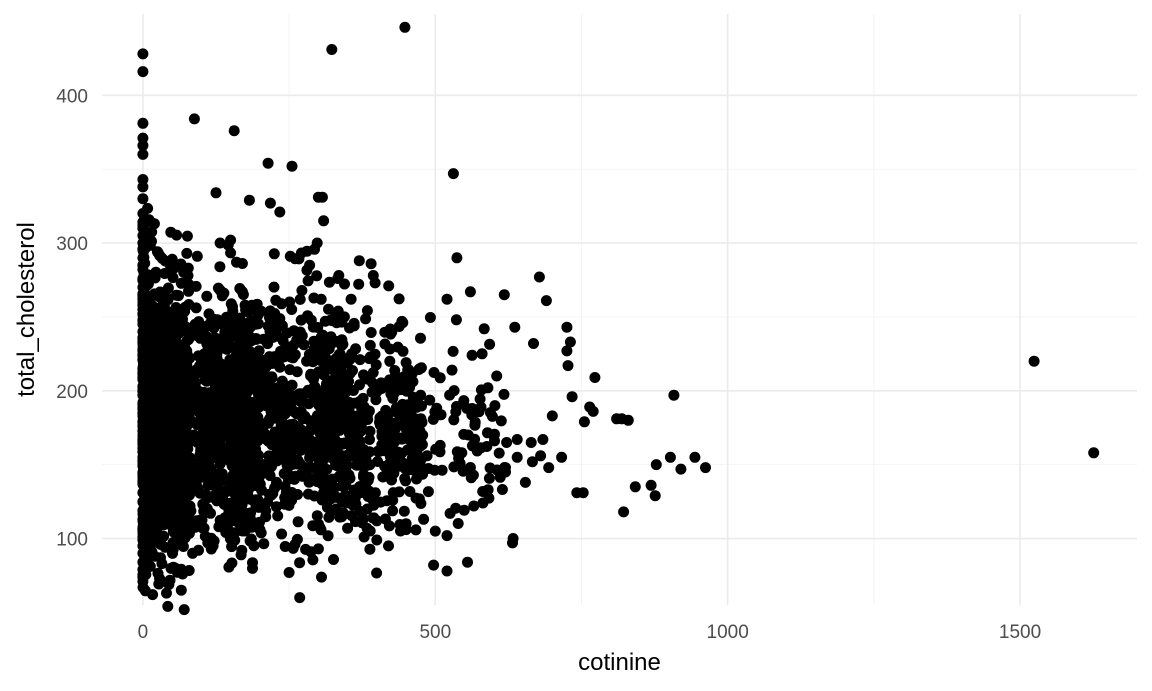 The image size is (1152, 691). Describe the element at coordinates (72, 96) in the screenshot. I see `y-tick-label: 400` at that location.